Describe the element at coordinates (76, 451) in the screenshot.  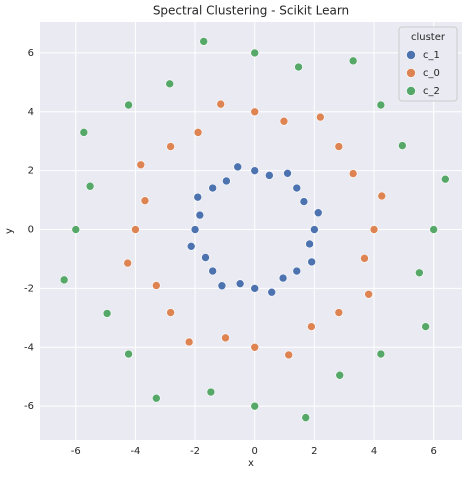
I see `x-tick-label: -6` at that location.